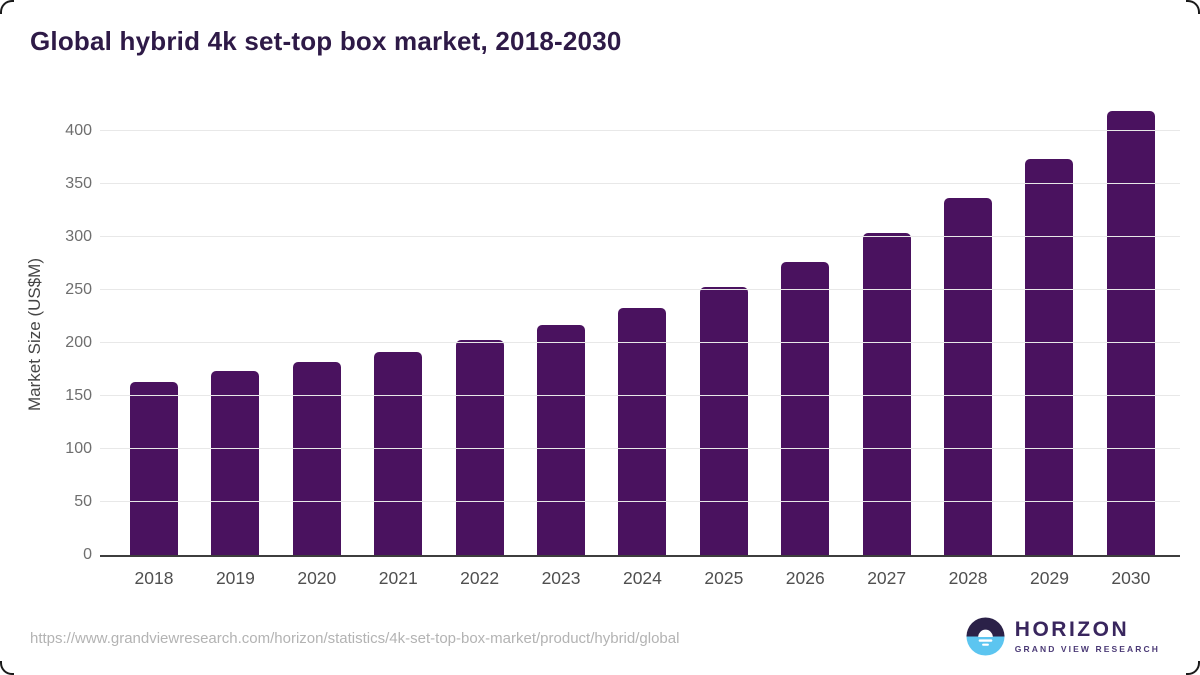 This screenshot has height=675, width=1200. Describe the element at coordinates (78, 184) in the screenshot. I see `y-tick-label-350: 350` at that location.